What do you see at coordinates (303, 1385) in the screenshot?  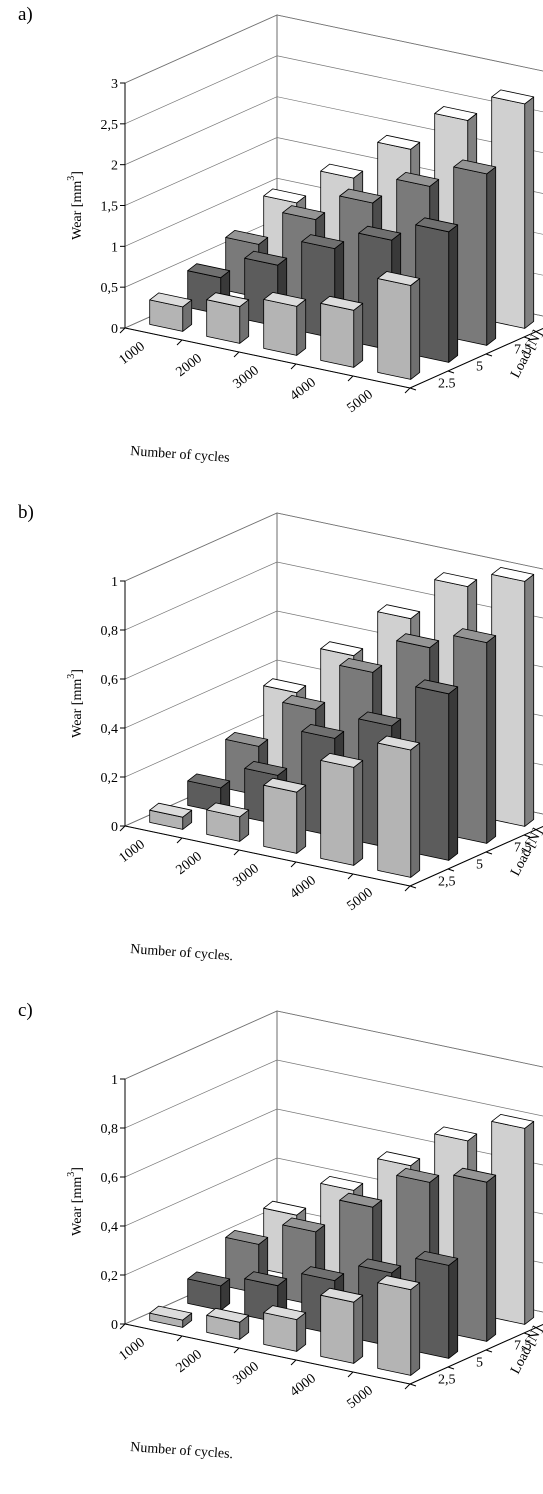 I see `x-tick-label: 4000` at bounding box center [303, 1385].